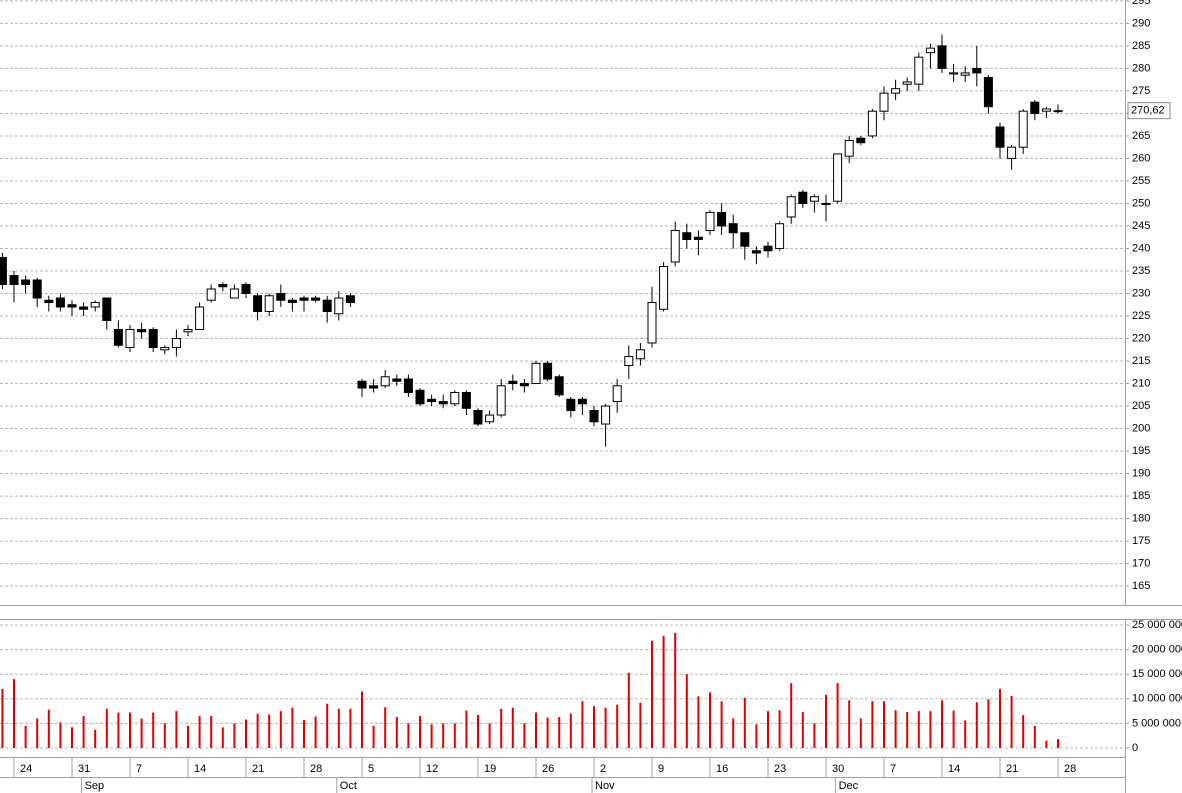 The height and width of the screenshot is (793, 1182). Describe the element at coordinates (661, 769) in the screenshot. I see `x-tick-label: 9` at that location.